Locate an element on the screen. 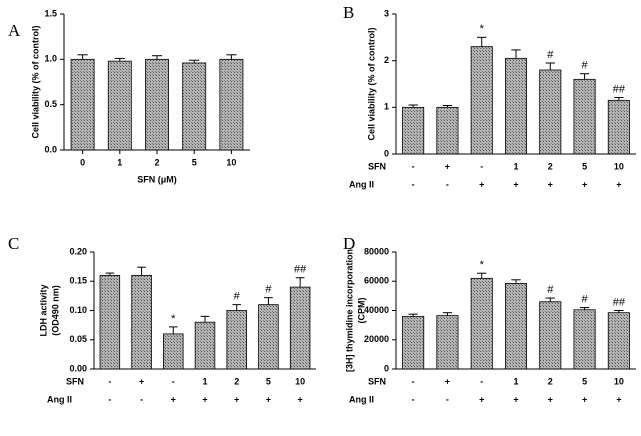  y-axis-label: [3H] thymidine incorporation is located at coordinates (349, 310).